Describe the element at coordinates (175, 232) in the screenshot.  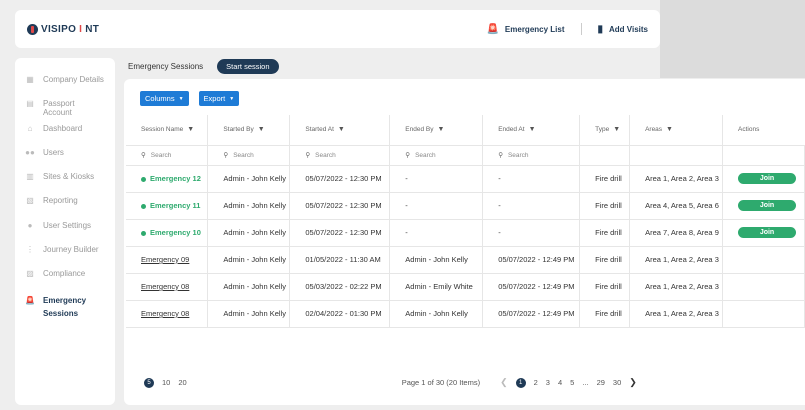
I see `session-name: Emergency 10` at that location.